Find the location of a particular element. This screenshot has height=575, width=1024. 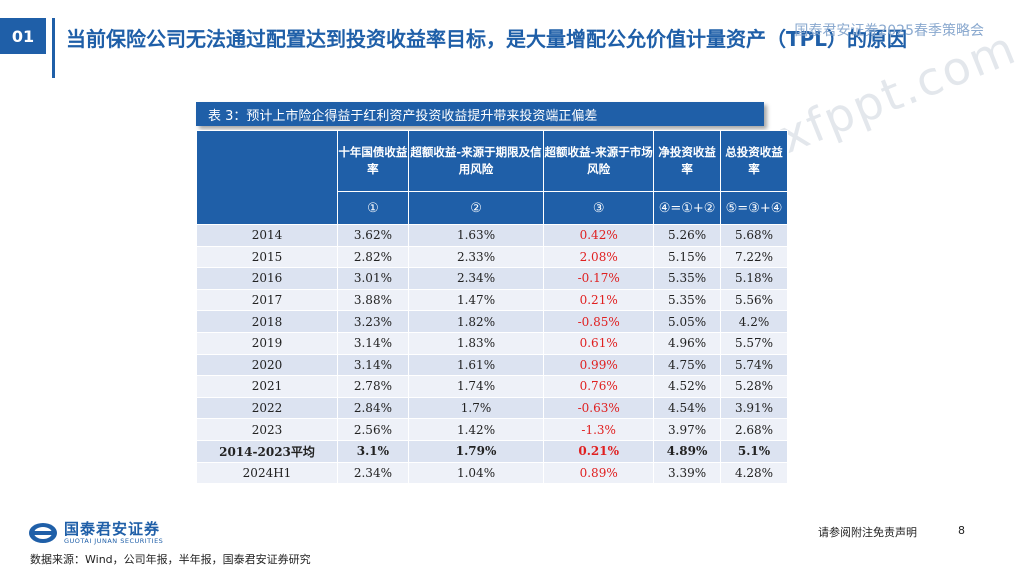

cell-c1: 3.23% is located at coordinates (373, 321).